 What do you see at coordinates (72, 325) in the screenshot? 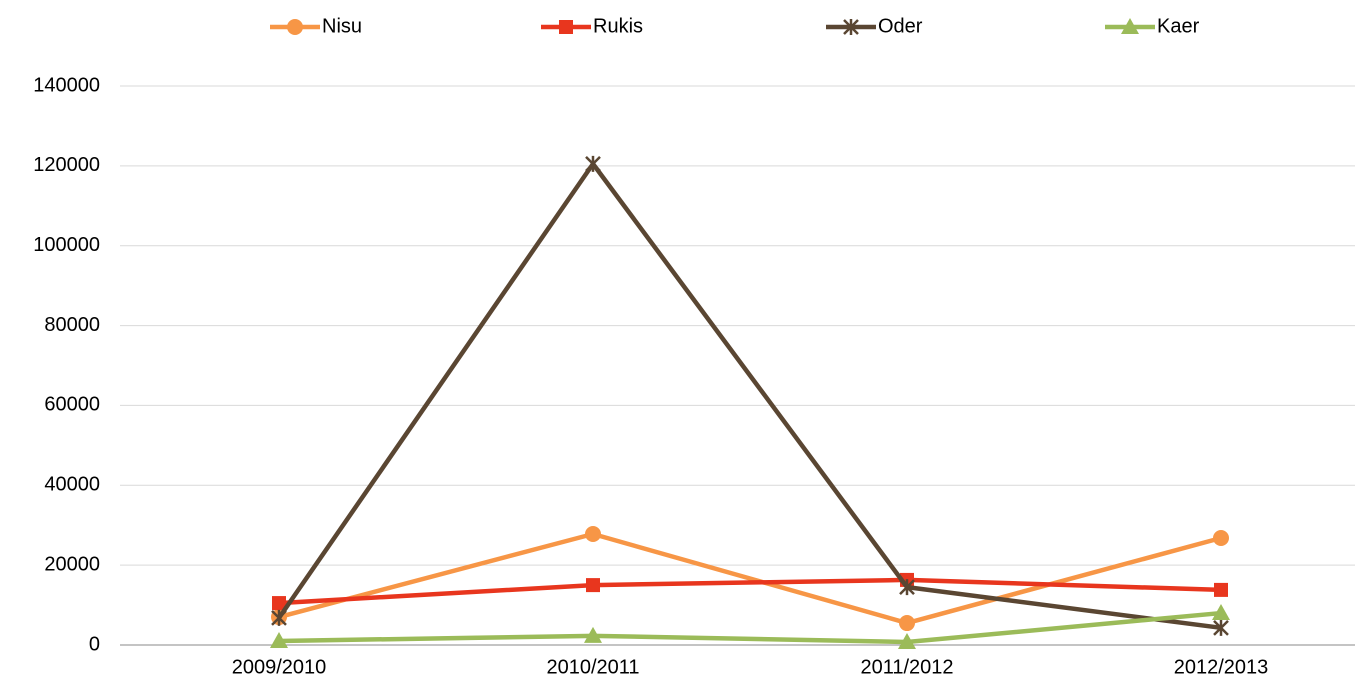
I see `y-tick-label: 80000` at bounding box center [72, 325].